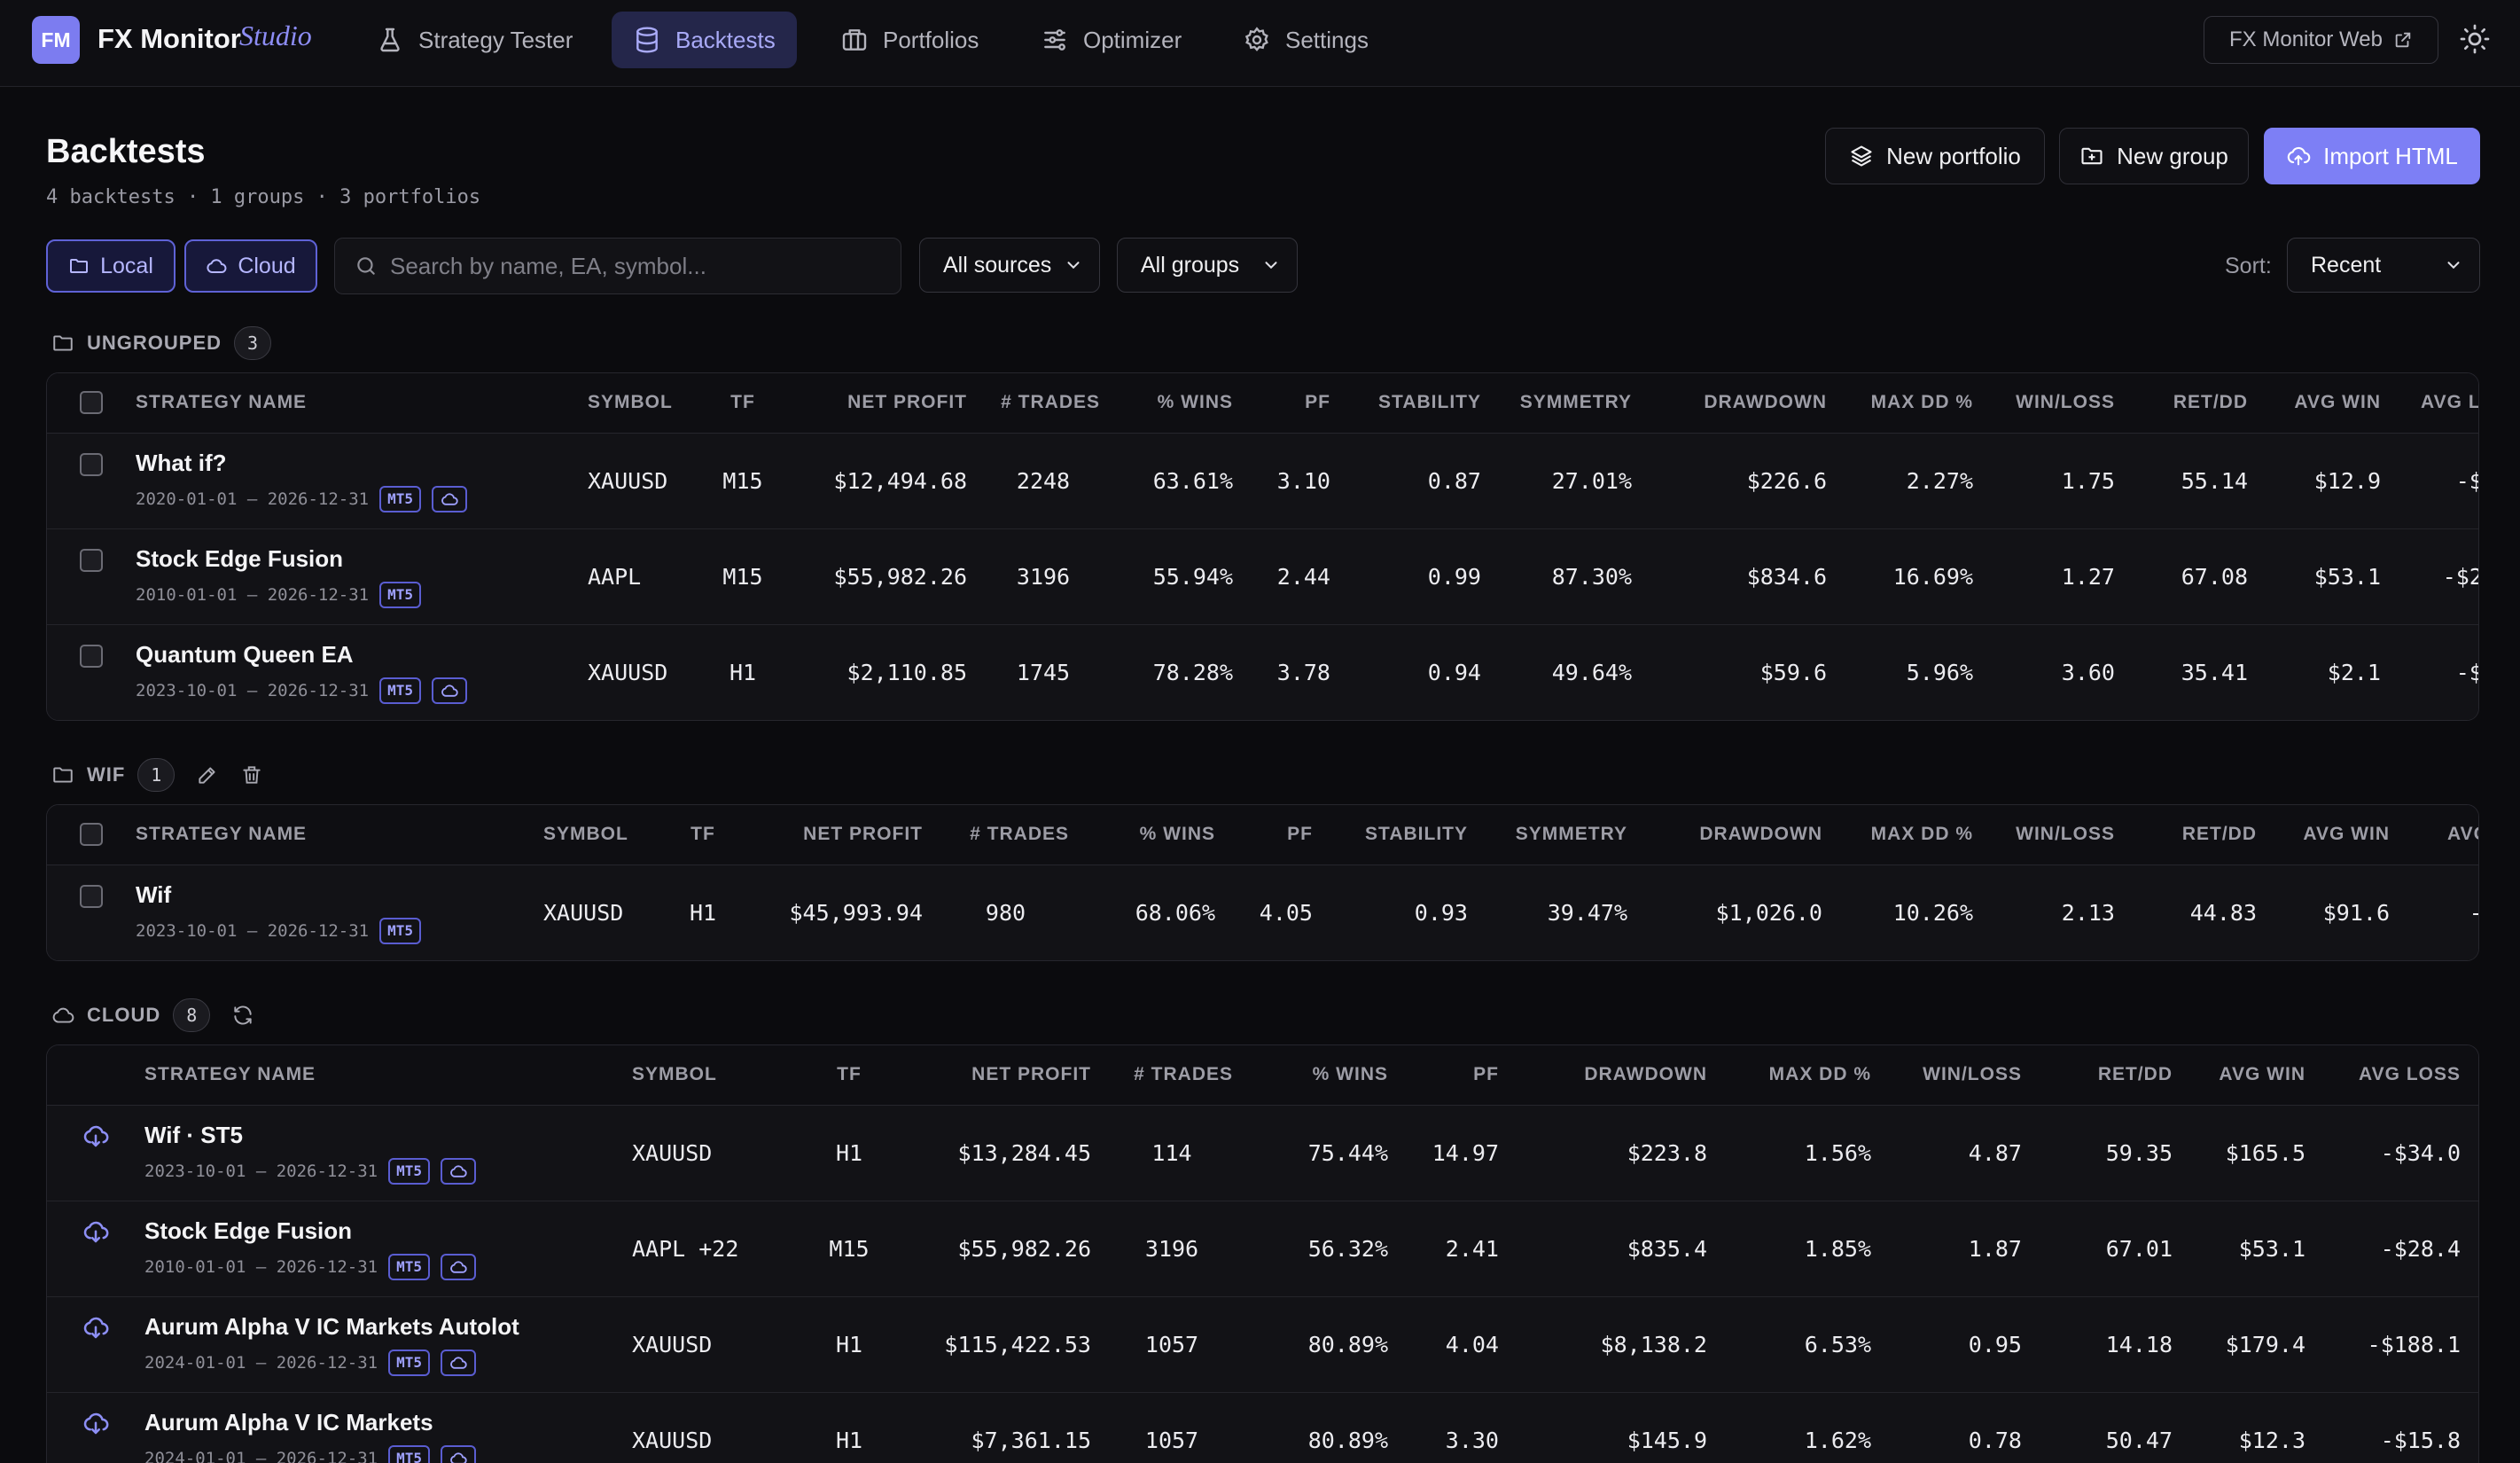  What do you see at coordinates (251, 266) in the screenshot?
I see `cloud-filter-chip: Cloud` at bounding box center [251, 266].